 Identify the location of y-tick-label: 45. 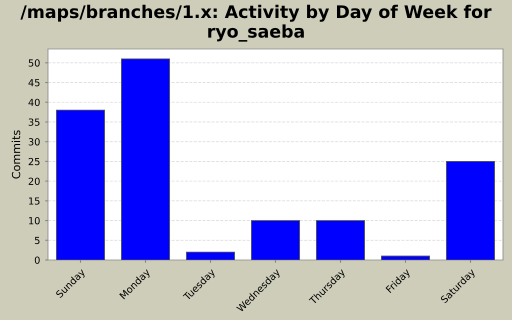
(34, 82).